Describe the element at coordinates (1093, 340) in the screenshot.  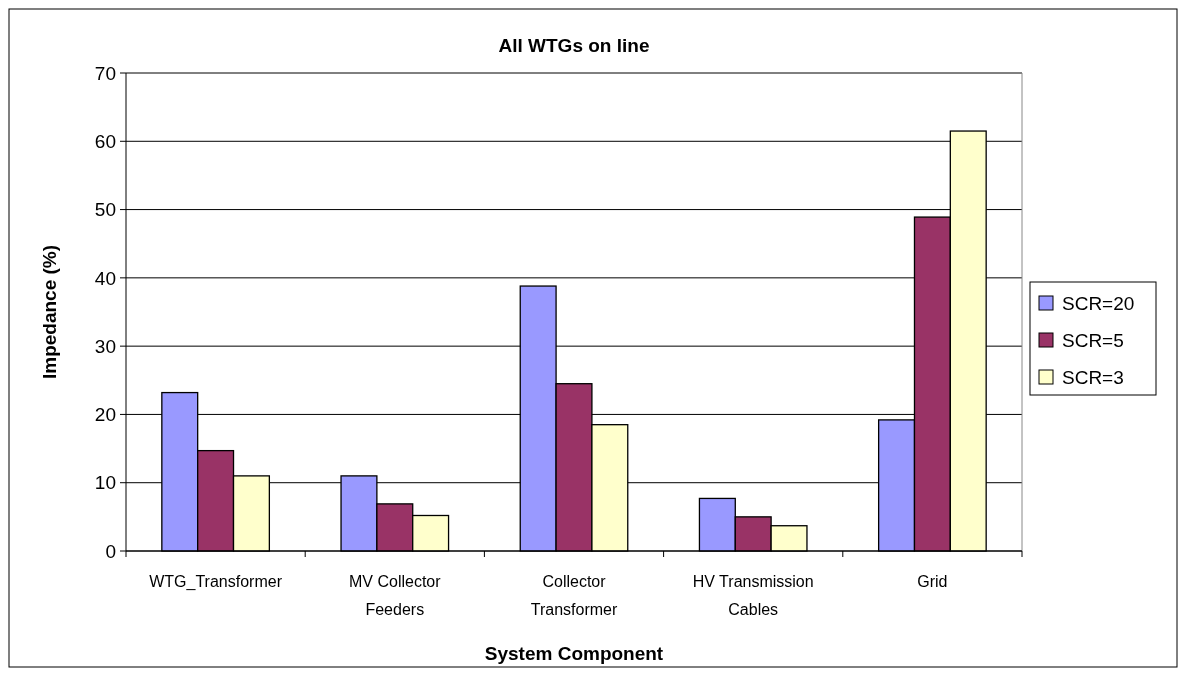
I see `legend-label: SCR=5` at that location.